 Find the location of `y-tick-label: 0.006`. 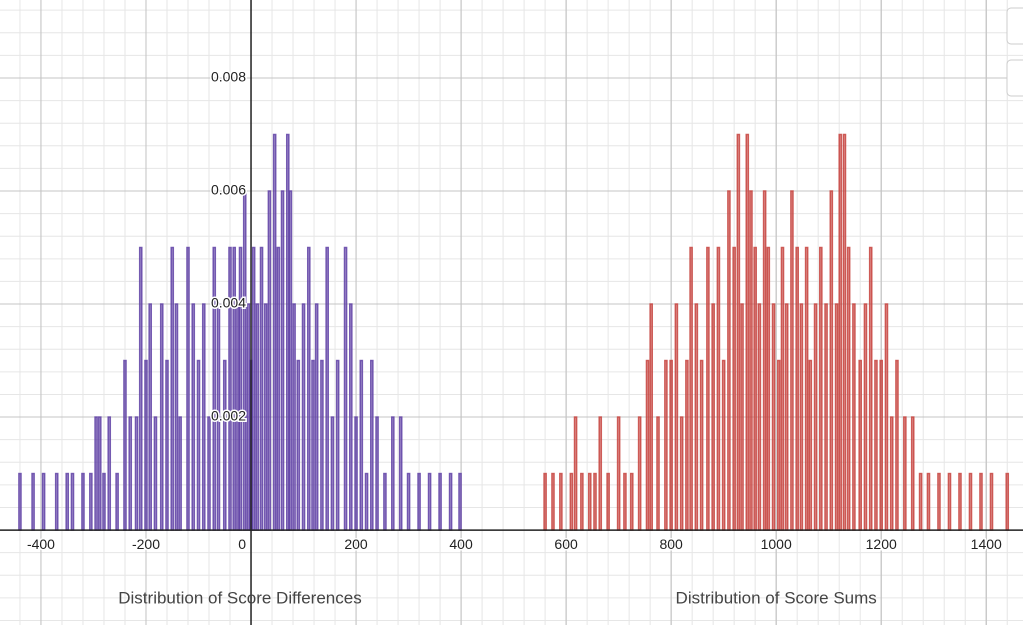

y-tick-label: 0.006 is located at coordinates (228, 190).